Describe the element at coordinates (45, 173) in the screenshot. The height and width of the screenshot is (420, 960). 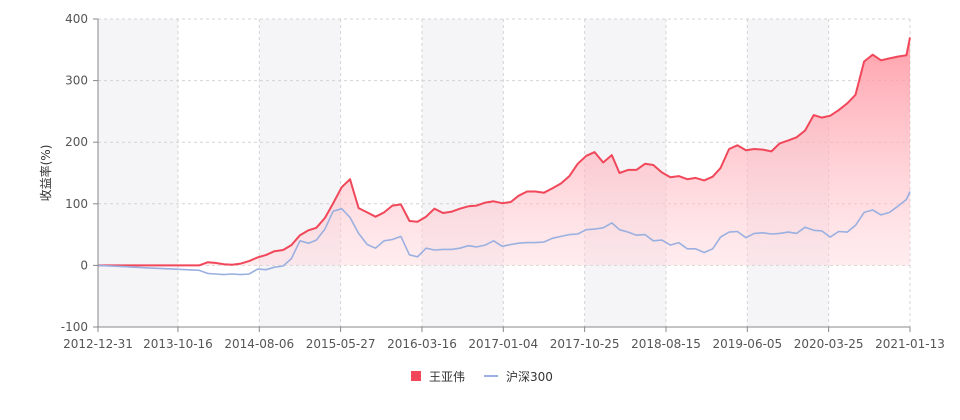
I see `y-axis-title: 收益率(%)` at that location.